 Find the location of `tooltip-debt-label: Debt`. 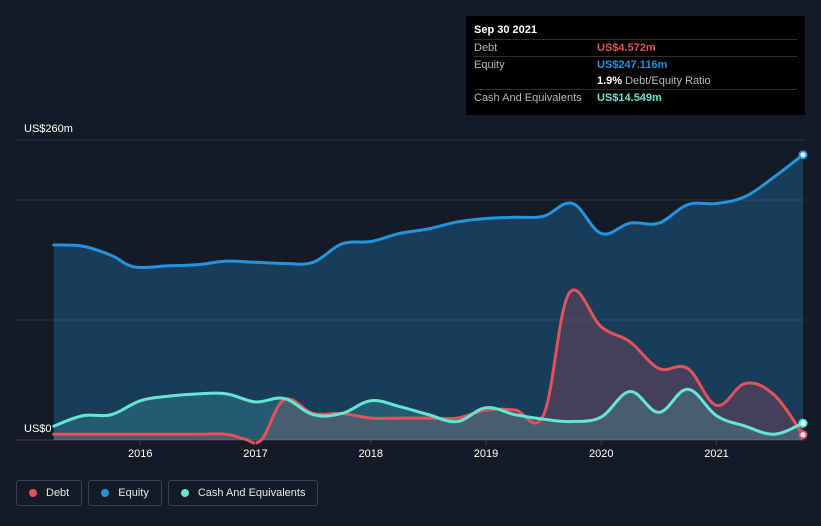

tooltip-debt-label: Debt is located at coordinates (486, 48).